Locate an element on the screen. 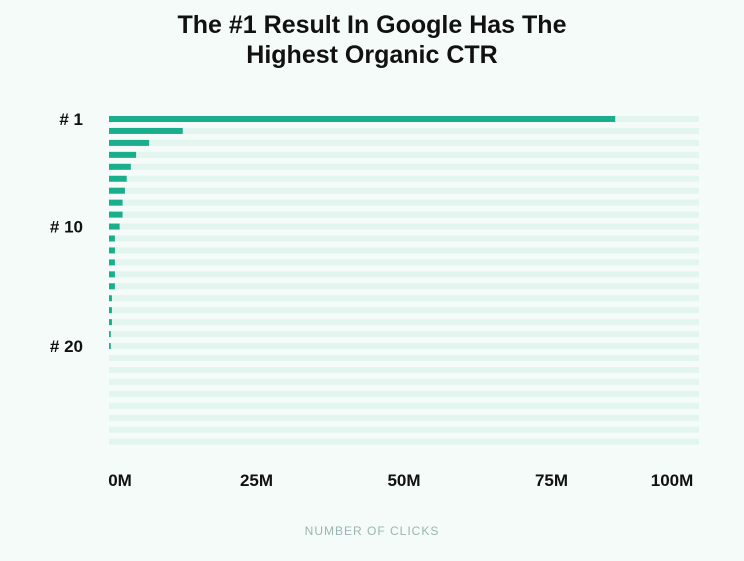  x-tick-label: 25M is located at coordinates (256, 480).